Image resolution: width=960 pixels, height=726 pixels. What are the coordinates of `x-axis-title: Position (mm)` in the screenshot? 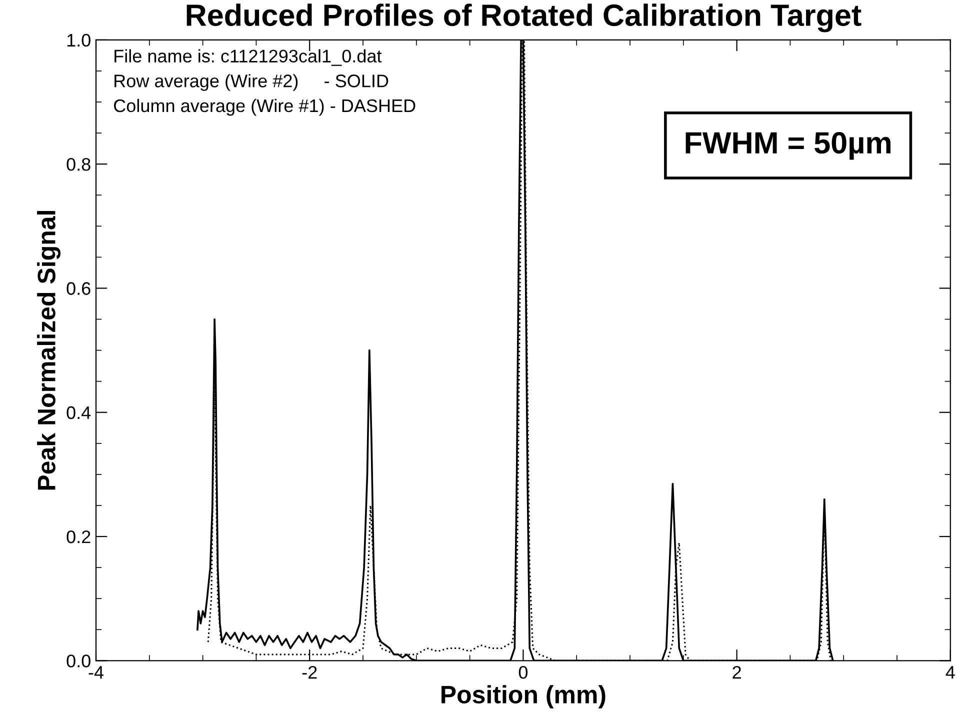 It's located at (524, 696).